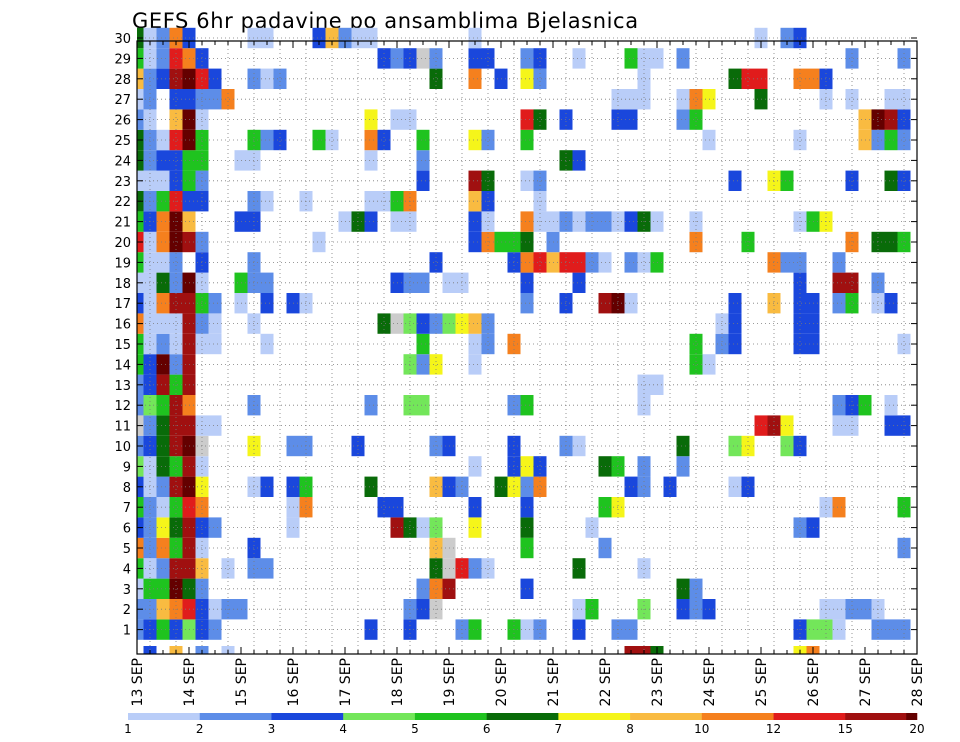  Describe the element at coordinates (127, 549) in the screenshot. I see `y-tick-label: 5` at that location.